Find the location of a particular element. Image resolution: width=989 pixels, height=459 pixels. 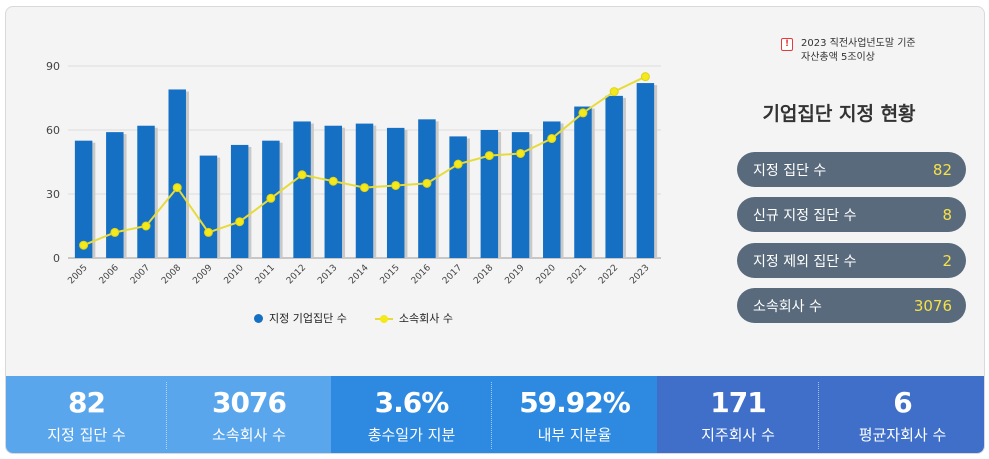

stat-label: 총수일가 지분 is located at coordinates (411, 435).